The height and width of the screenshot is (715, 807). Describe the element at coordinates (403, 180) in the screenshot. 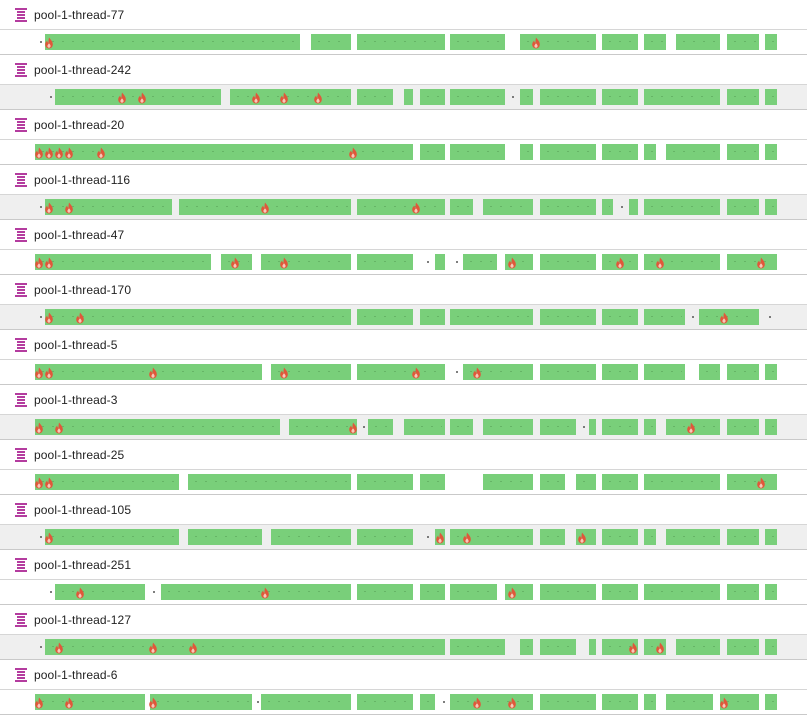

I see `thread-header: pool-1-thread-116` at that location.